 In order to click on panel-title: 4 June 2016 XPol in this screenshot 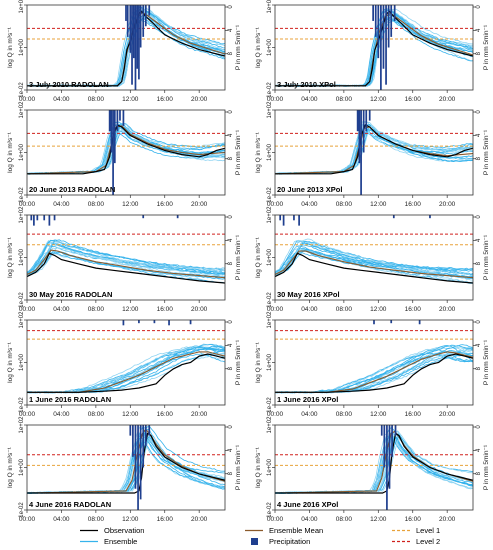, I will do `click(307, 504)`.